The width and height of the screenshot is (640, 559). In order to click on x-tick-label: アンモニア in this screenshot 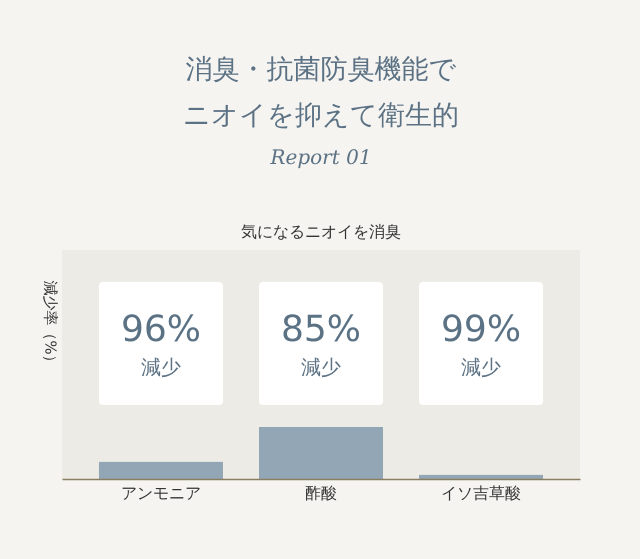, I will do `click(160, 493)`.